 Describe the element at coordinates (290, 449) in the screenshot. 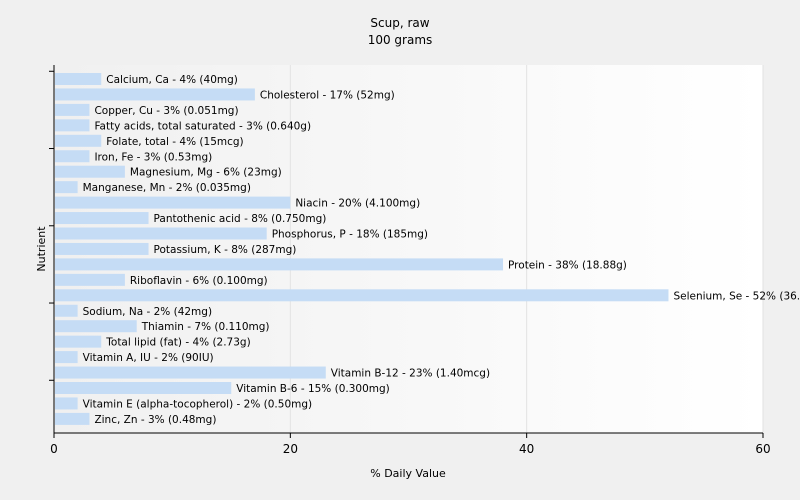

I see `x-tick-label-1: 20` at that location.